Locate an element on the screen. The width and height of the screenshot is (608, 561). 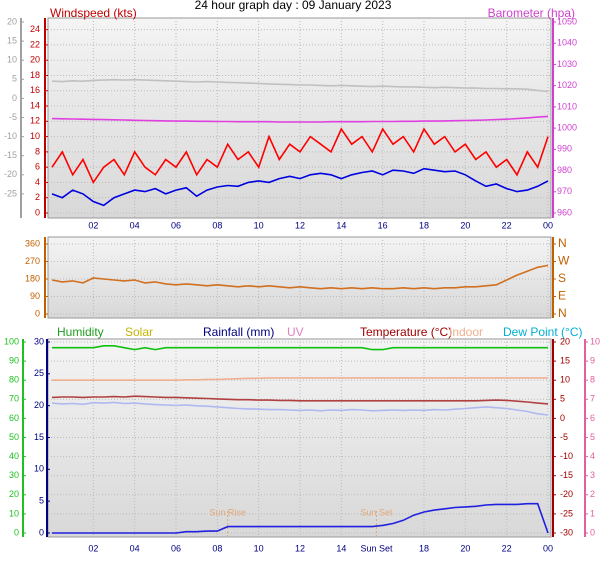
y-tick-label: 270 is located at coordinates (32, 261).